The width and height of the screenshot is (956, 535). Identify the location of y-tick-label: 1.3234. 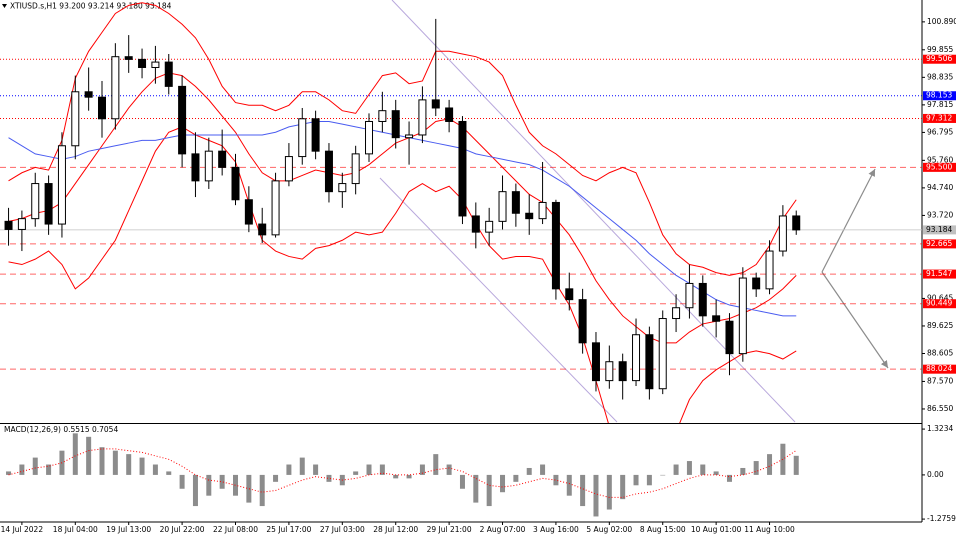
(940, 428).